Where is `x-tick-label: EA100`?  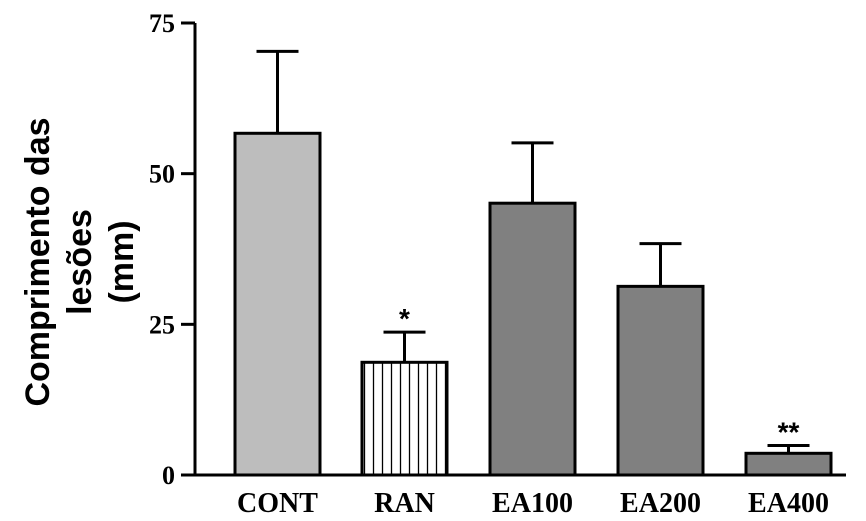 x-tick-label: EA100 is located at coordinates (532, 503).